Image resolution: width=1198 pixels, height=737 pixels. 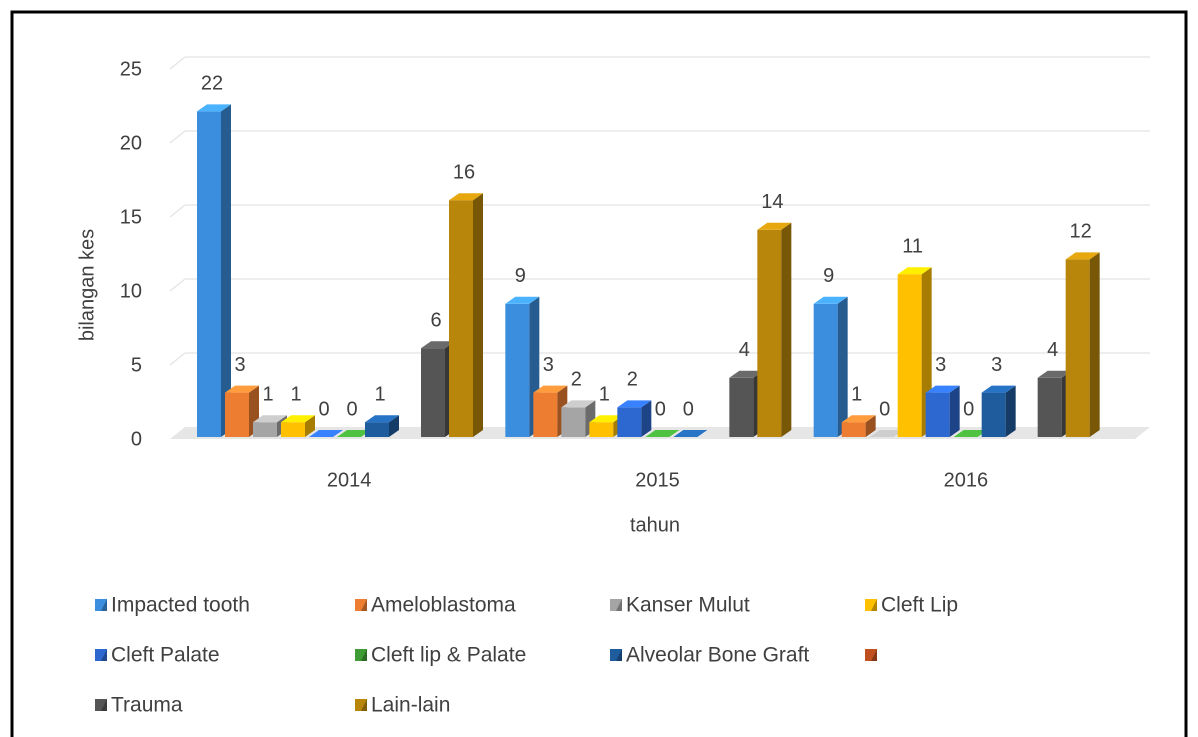 I want to click on legend-label: Lain-lain, so click(x=410, y=705).